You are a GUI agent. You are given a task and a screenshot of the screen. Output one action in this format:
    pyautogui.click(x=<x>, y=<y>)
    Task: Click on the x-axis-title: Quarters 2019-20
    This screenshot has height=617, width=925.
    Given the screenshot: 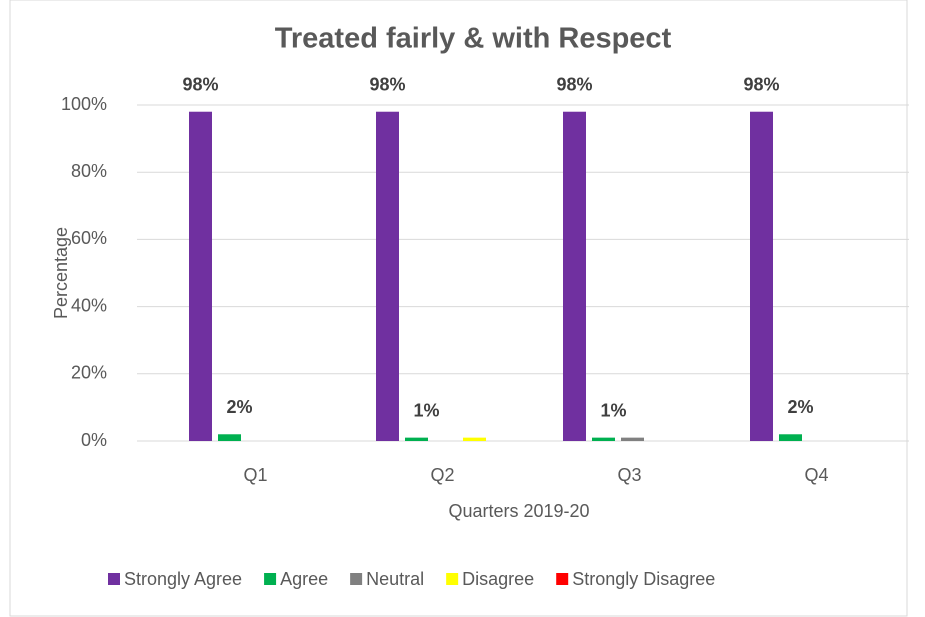 What is the action you would take?
    pyautogui.click(x=518, y=511)
    